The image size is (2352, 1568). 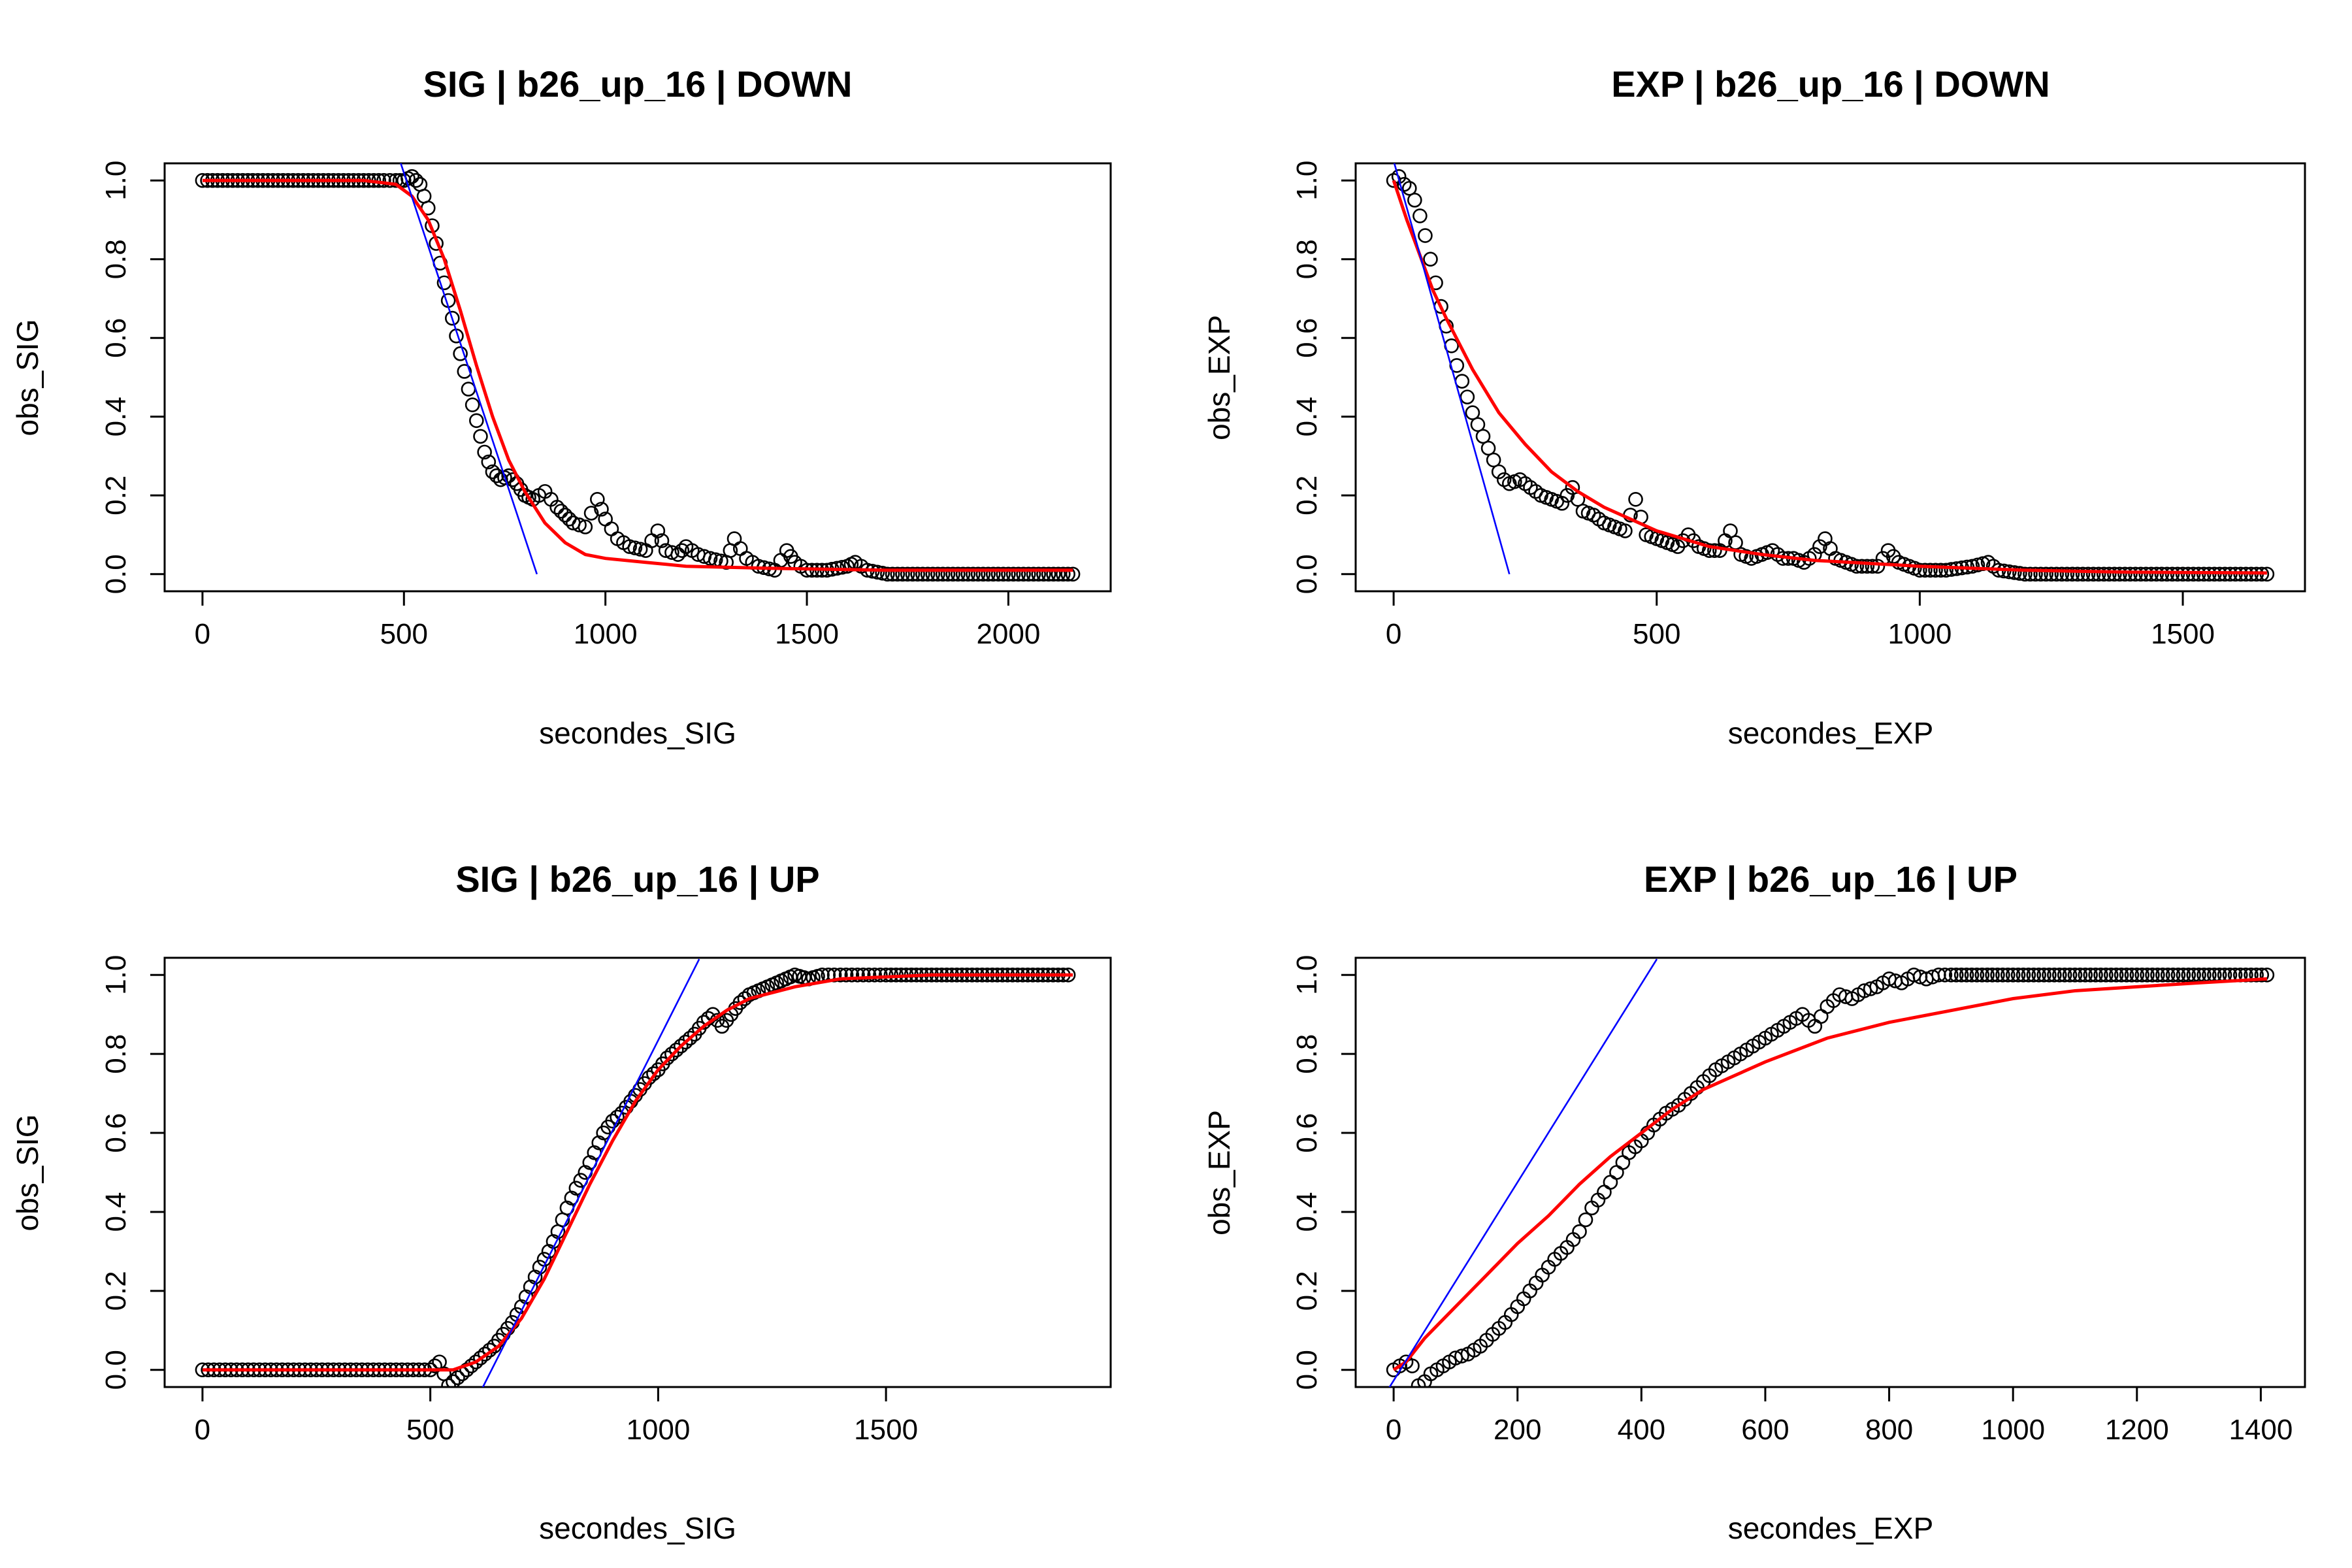 I want to click on x-tick-label: 200, so click(x=1517, y=1430).